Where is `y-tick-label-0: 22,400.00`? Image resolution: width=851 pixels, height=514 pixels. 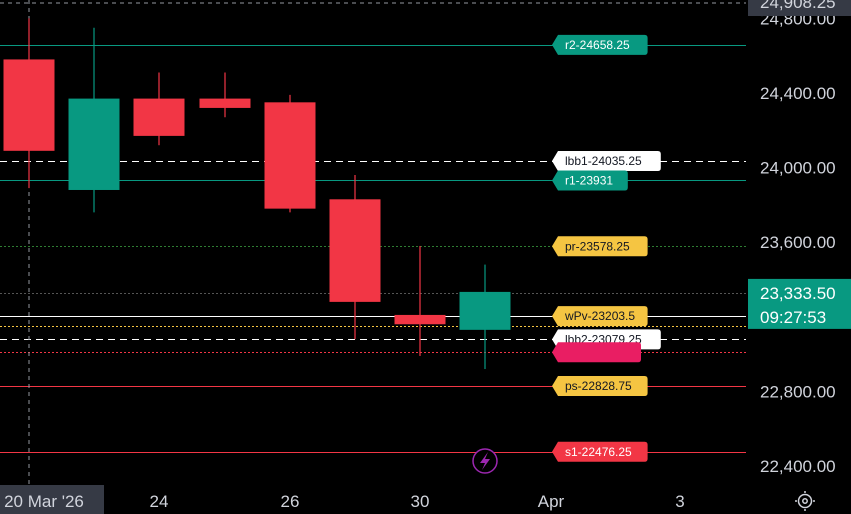 y-tick-label-0: 22,400.00 is located at coordinates (798, 466).